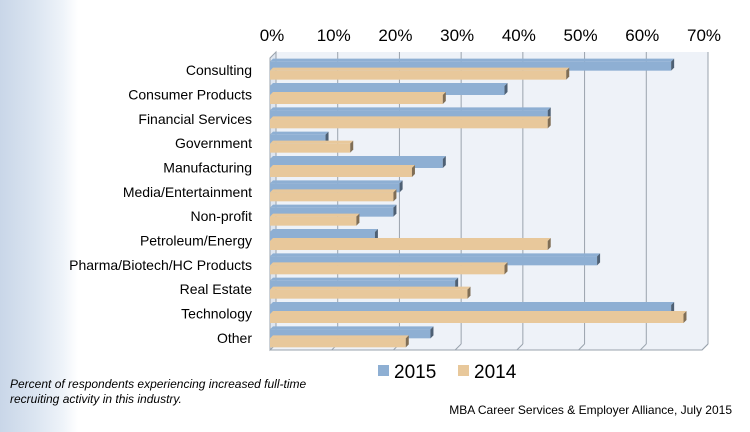 Image resolution: width=750 pixels, height=432 pixels. I want to click on bar-2015-other, so click(352, 332).